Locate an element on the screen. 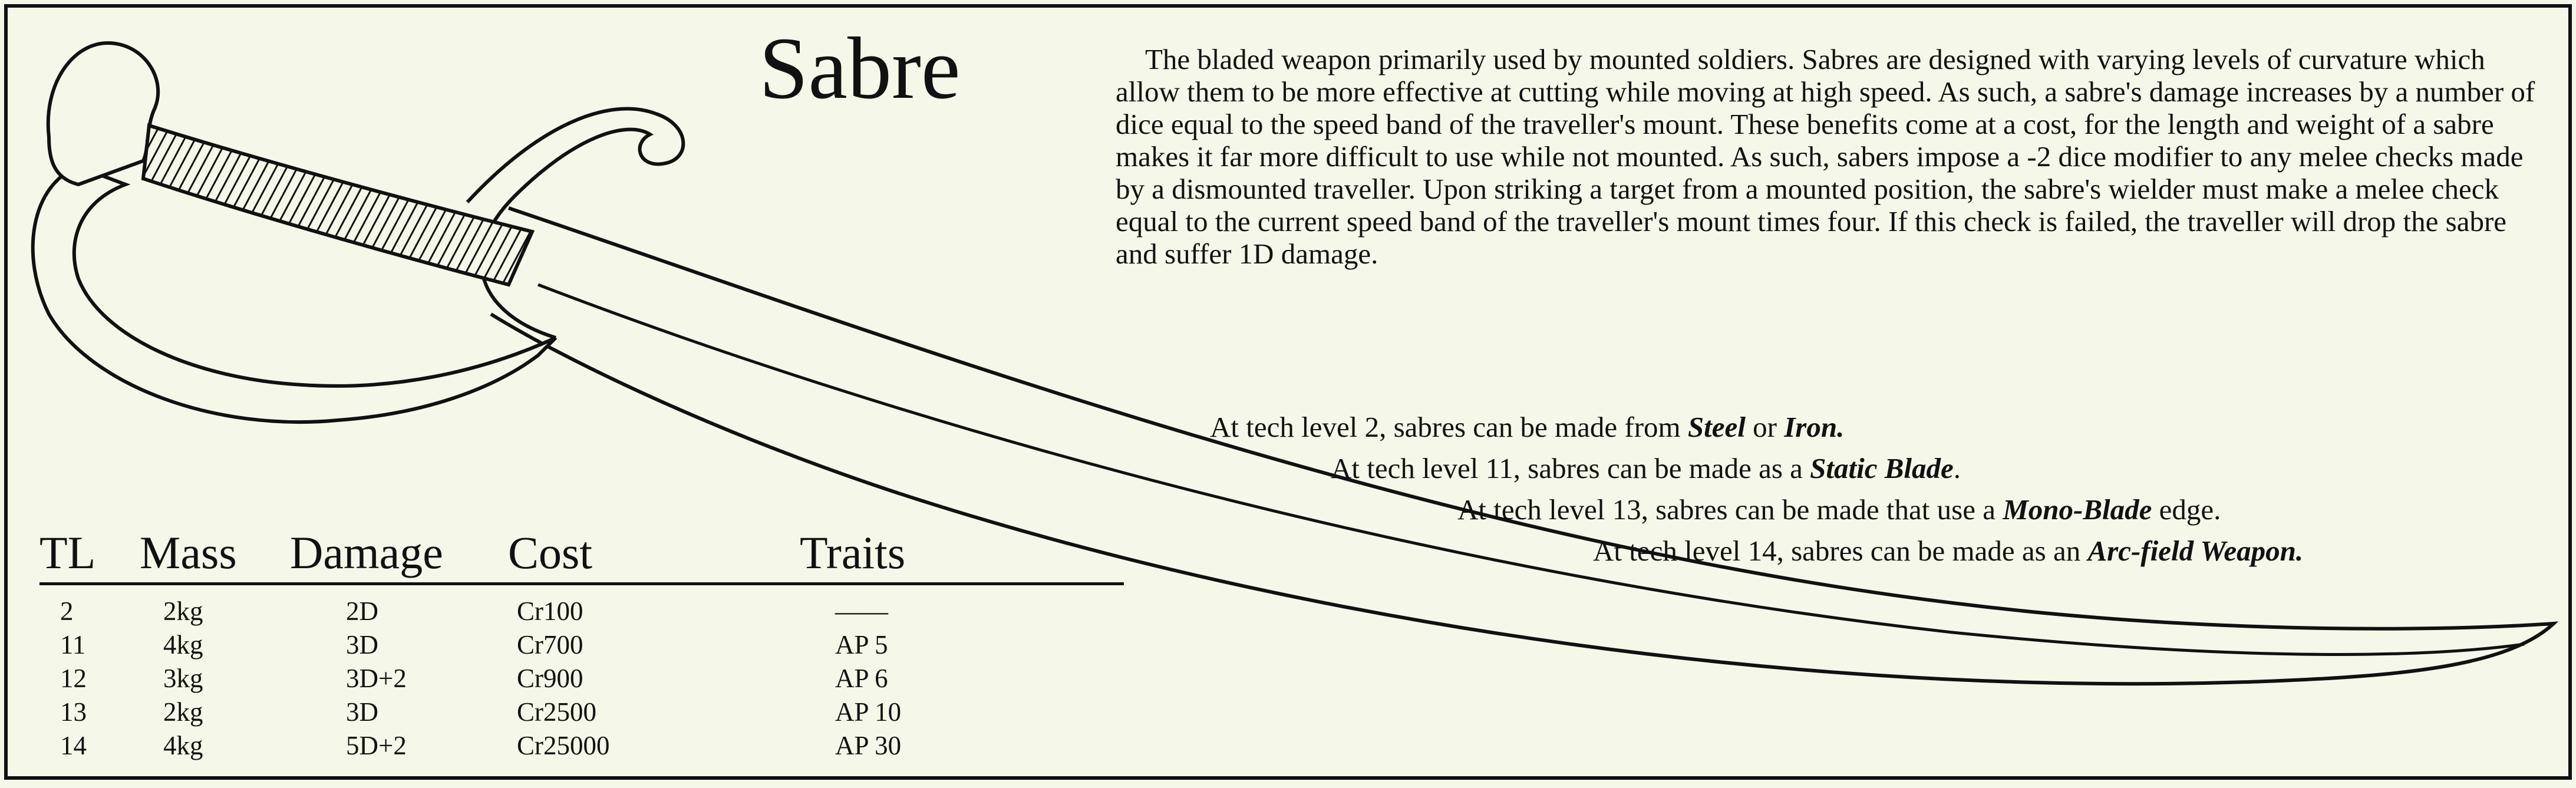 This screenshot has height=788, width=2576. header-tl: TL is located at coordinates (67, 552).